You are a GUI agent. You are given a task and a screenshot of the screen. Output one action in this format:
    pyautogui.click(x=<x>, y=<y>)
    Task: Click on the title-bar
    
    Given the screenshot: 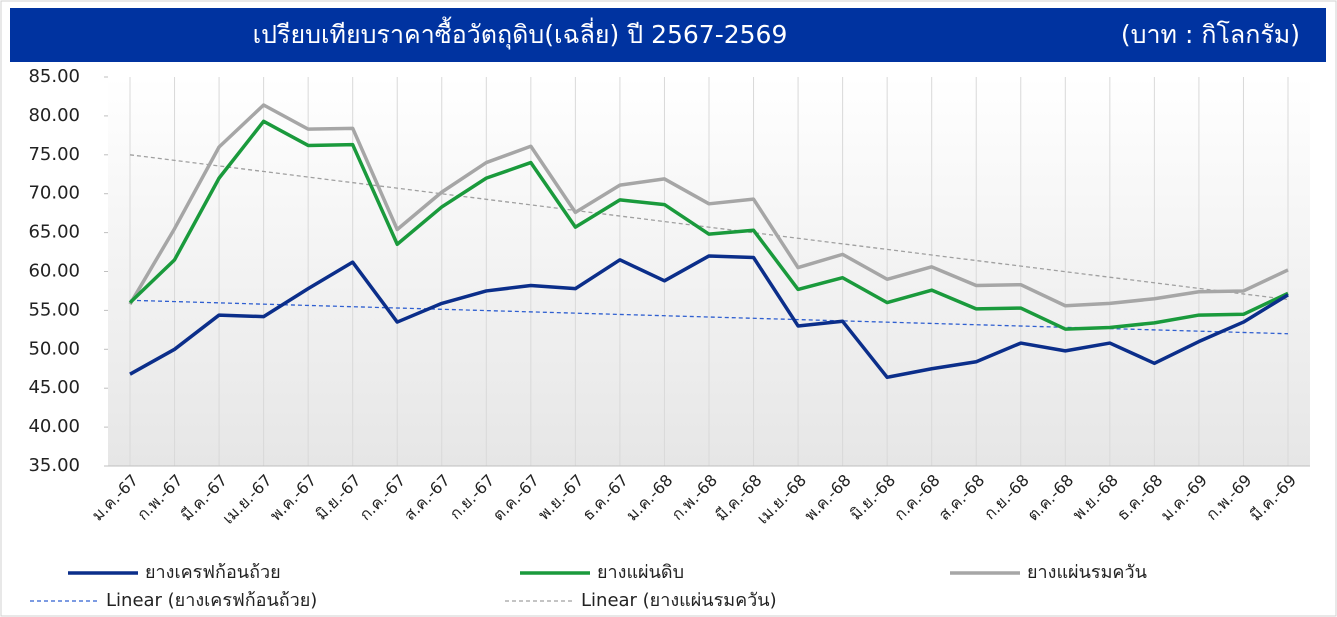 What is the action you would take?
    pyautogui.click(x=668, y=35)
    